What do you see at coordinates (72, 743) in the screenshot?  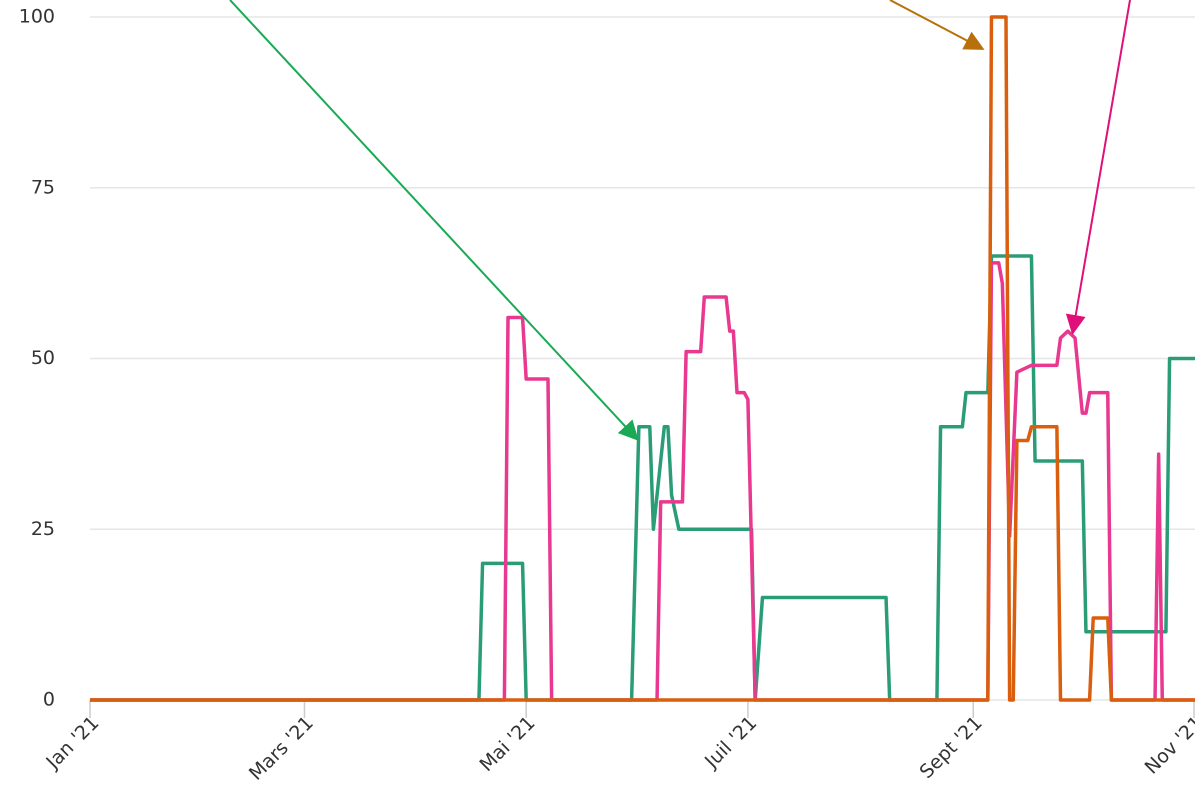 I see `x-tick-label: Jan '21` at bounding box center [72, 743].